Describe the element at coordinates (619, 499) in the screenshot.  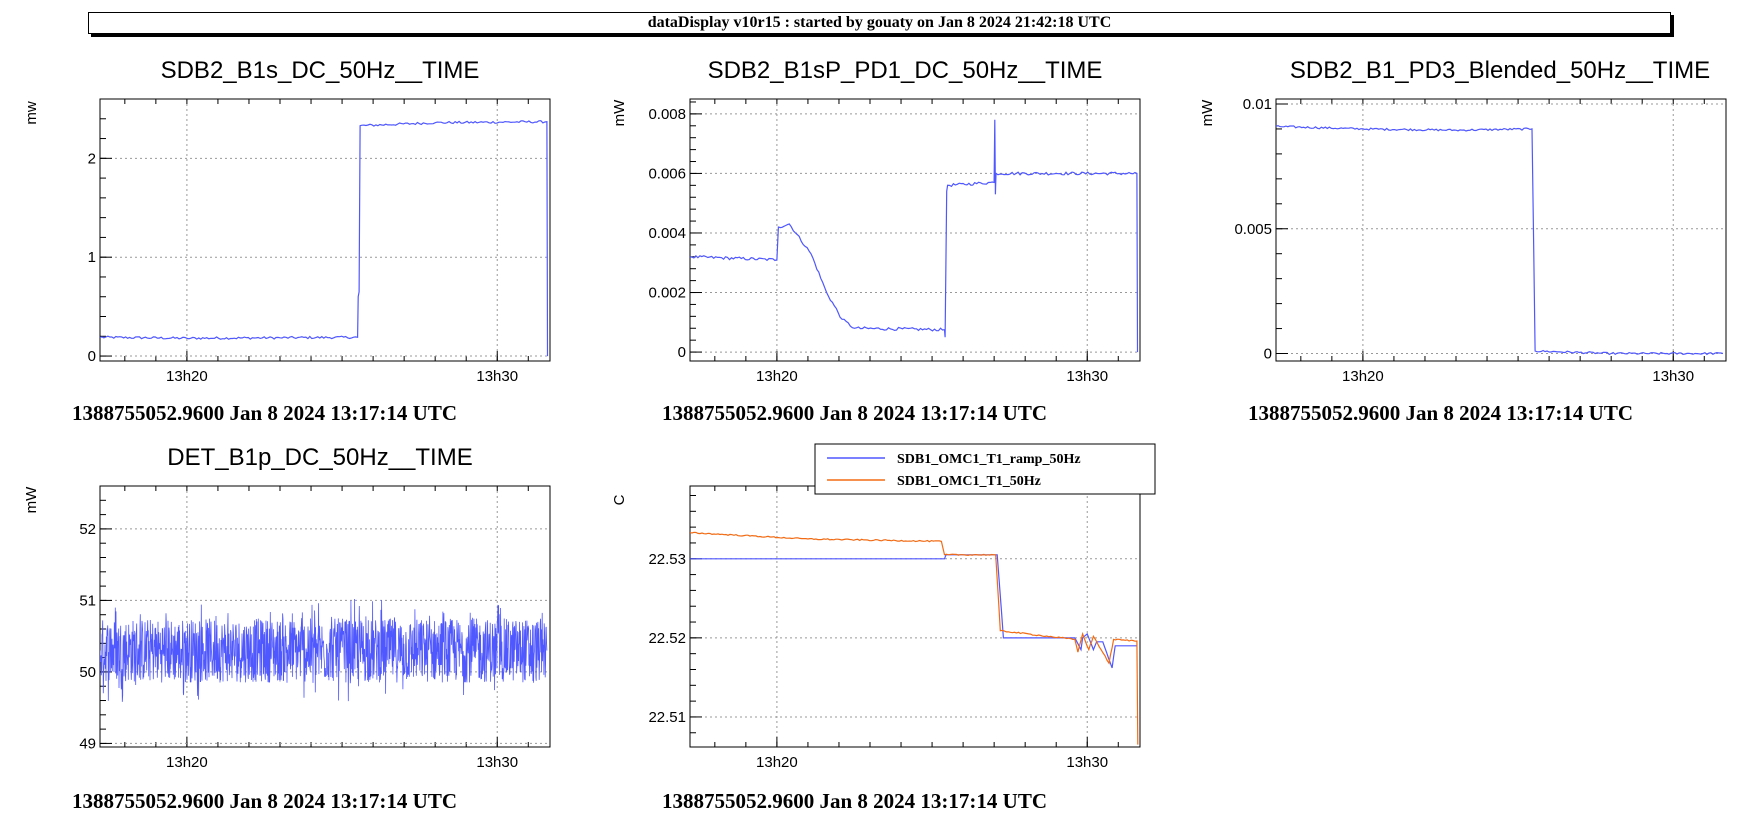
I see `y-axis-label: C` at that location.